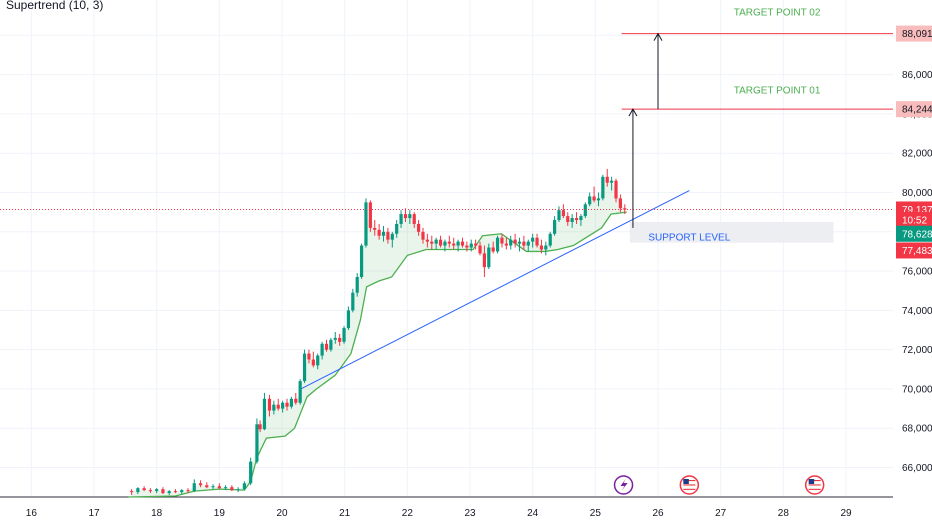  What do you see at coordinates (917, 311) in the screenshot?
I see `y-tick-label: 74,000` at bounding box center [917, 311].